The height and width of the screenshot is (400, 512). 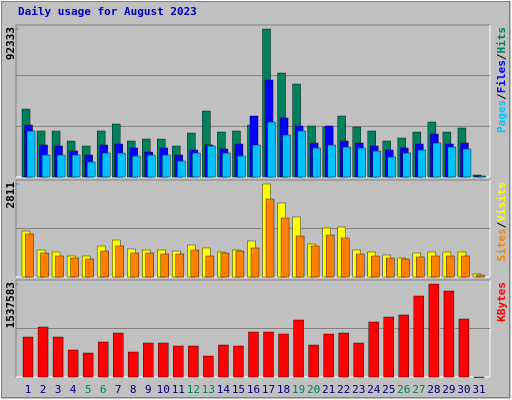 I want to click on x-tick-label: 4, so click(x=73, y=389).